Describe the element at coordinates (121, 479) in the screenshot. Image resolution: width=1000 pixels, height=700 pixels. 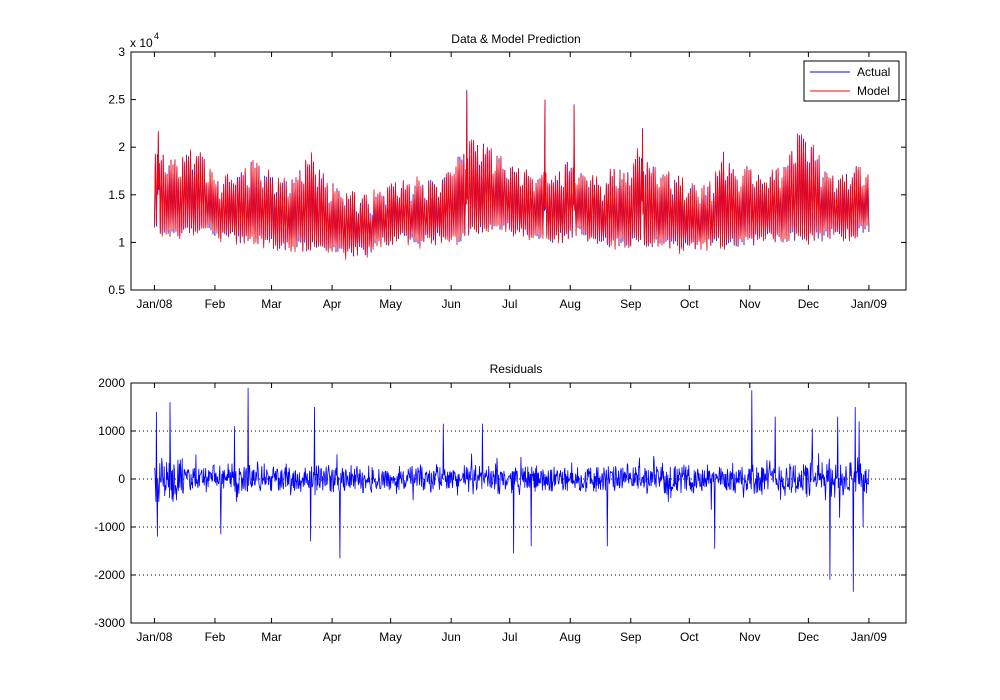
I see `y-tick-label: 0` at that location.